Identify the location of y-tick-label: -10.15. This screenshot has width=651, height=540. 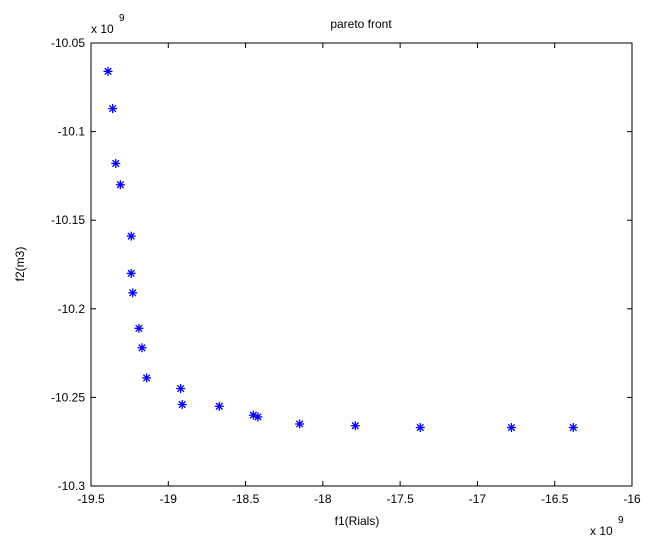
(68, 220).